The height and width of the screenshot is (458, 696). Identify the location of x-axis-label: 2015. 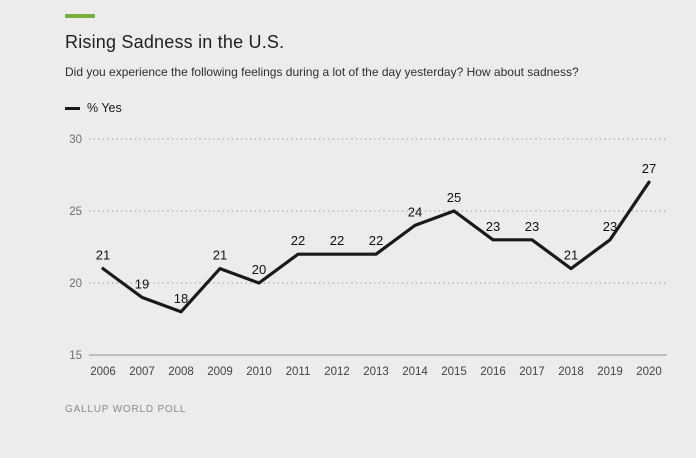
(454, 372).